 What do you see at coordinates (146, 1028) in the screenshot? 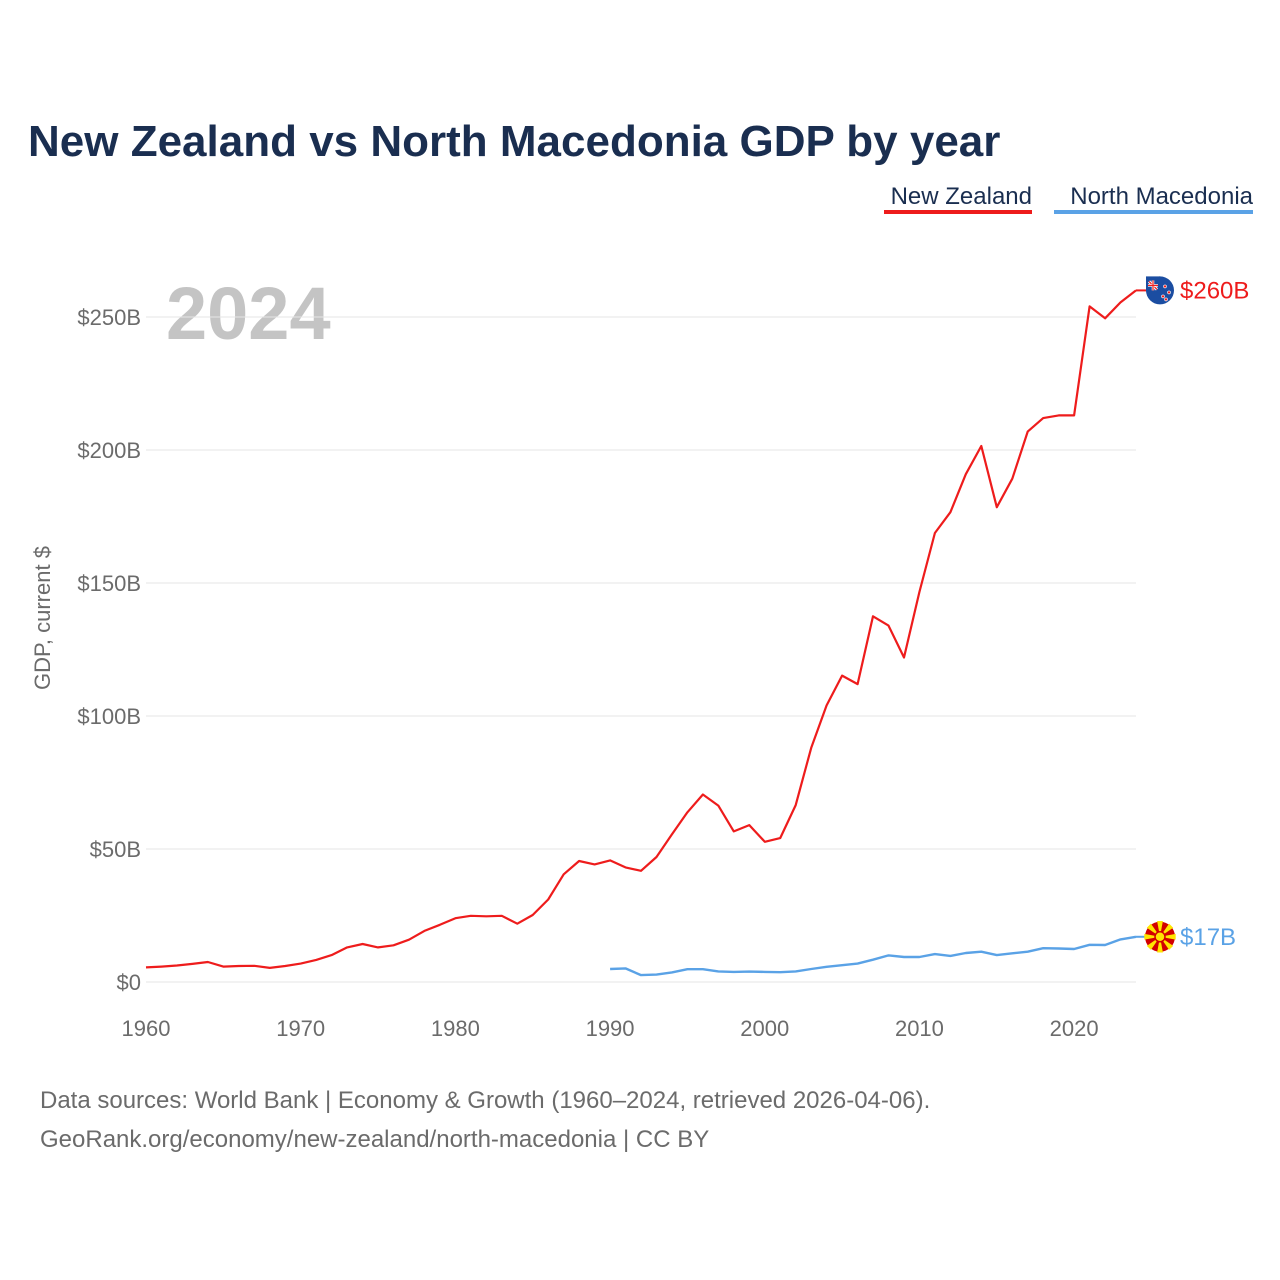
I see `x-tick-label: 1960` at bounding box center [146, 1028].